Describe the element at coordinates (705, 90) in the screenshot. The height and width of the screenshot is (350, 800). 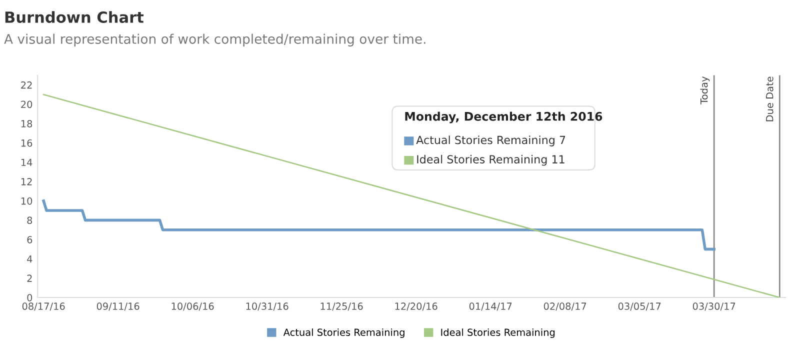
I see `ref-line-label: Today` at that location.